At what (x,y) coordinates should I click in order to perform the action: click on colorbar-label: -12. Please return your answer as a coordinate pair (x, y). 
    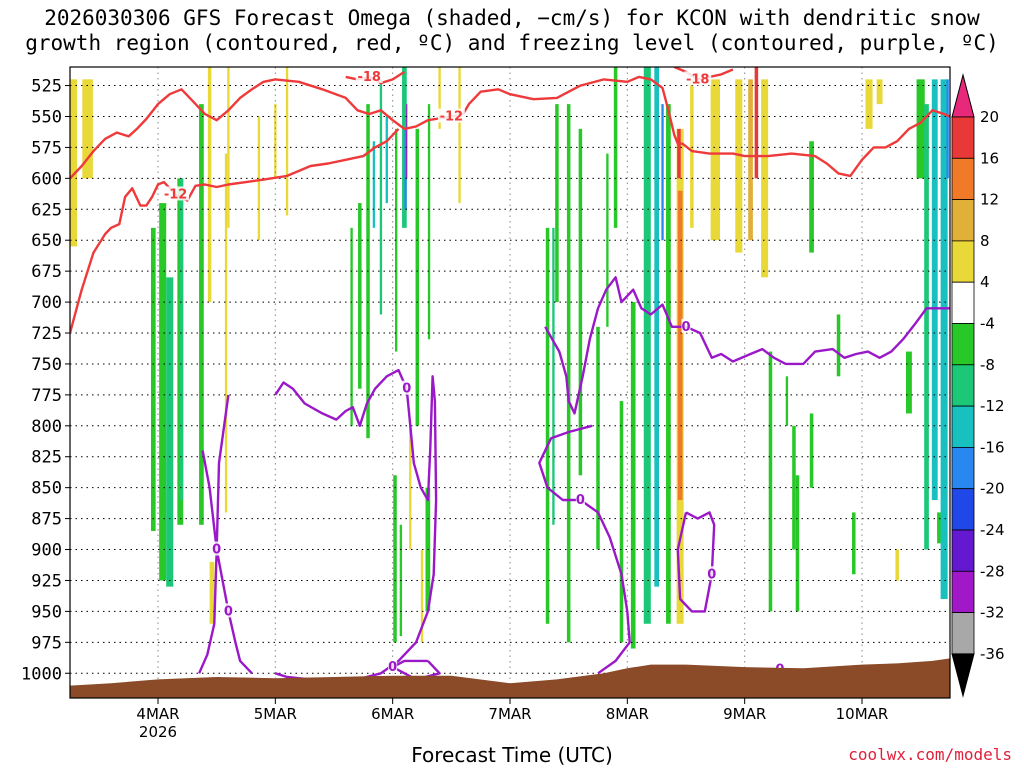
    Looking at the image, I should click on (992, 406).